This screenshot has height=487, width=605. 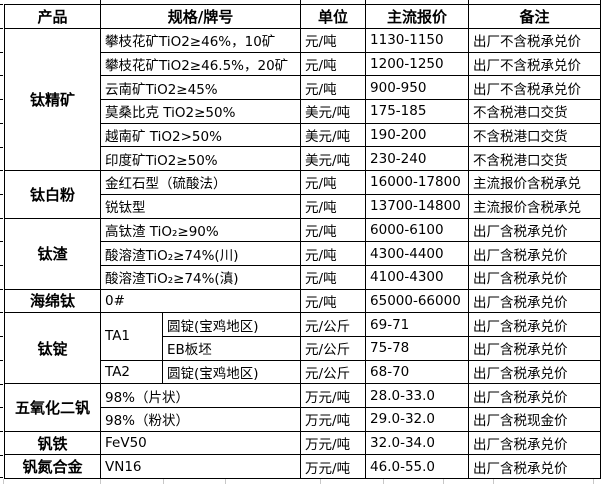 I want to click on price-cell: 1200-1250, so click(x=417, y=64).